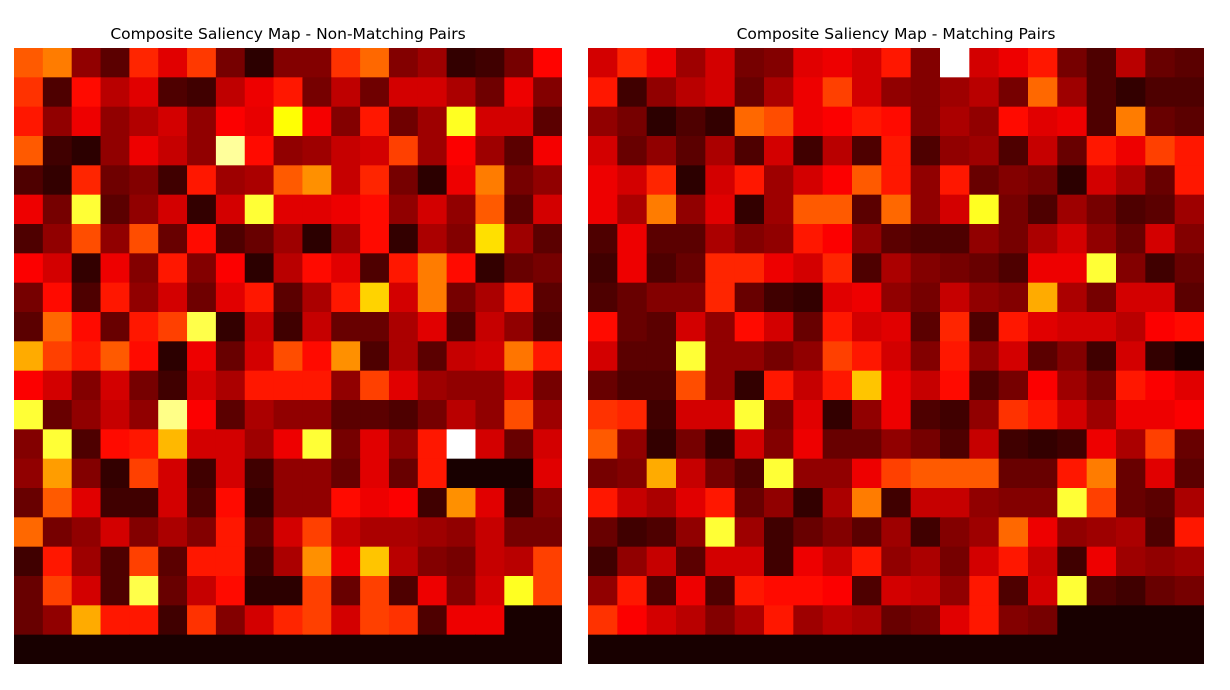 Image resolution: width=1230 pixels, height=690 pixels. What do you see at coordinates (896, 92) in the screenshot?
I see `heatmap-cell-1-r1-c10` at bounding box center [896, 92].